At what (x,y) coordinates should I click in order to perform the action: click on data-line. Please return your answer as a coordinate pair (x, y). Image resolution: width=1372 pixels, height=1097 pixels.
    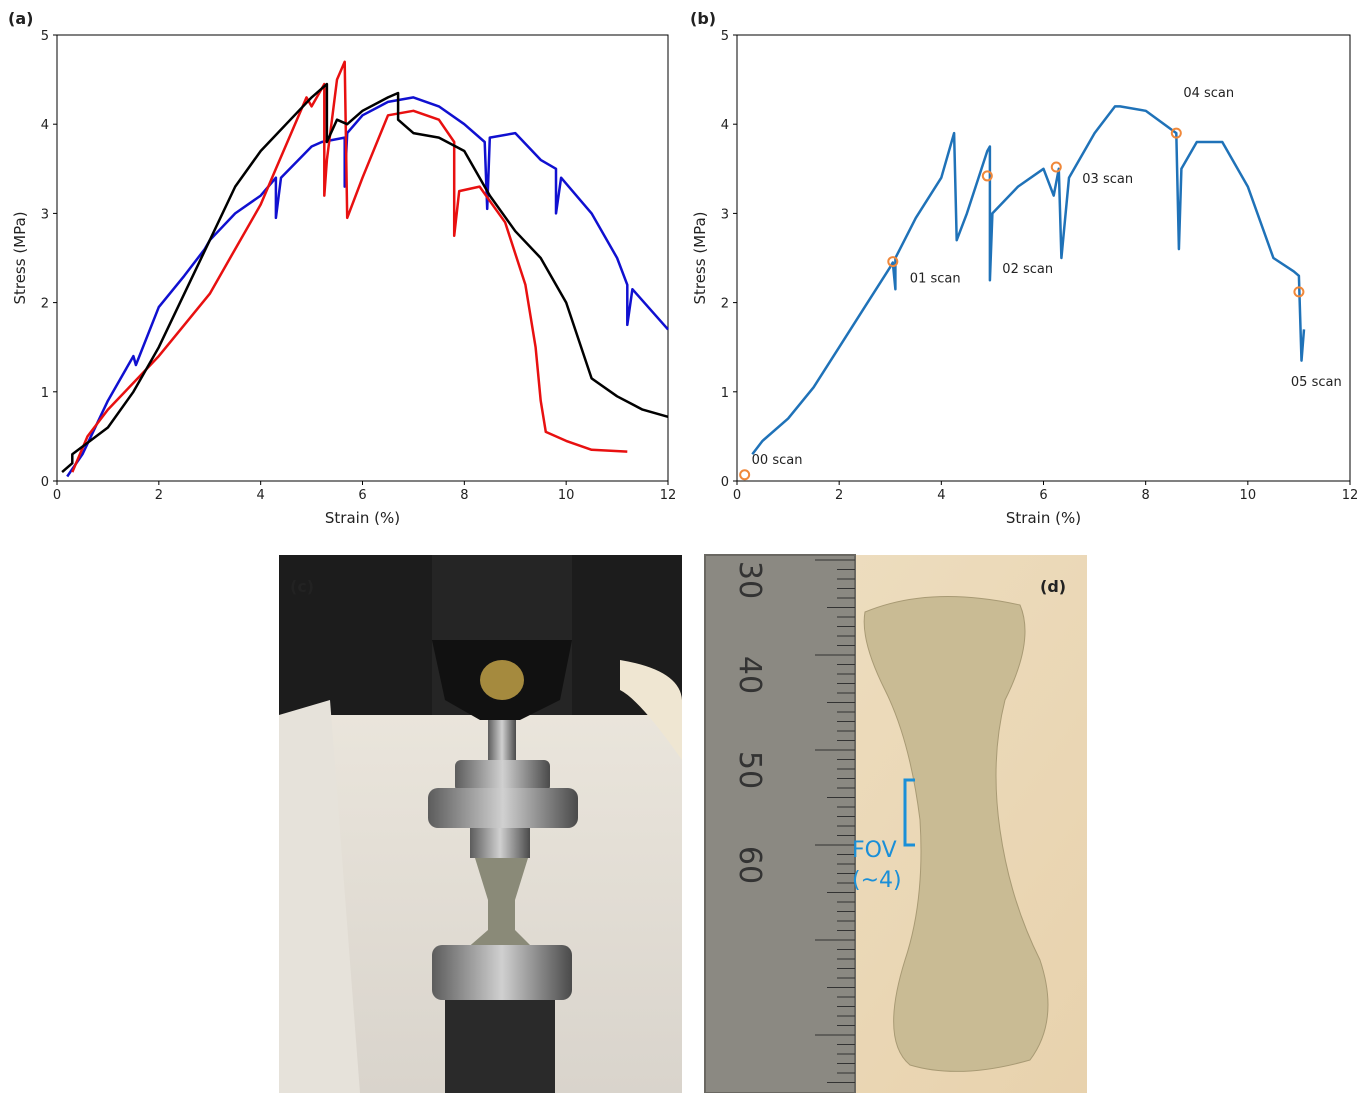
    Looking at the image, I should click on (1028, 280).